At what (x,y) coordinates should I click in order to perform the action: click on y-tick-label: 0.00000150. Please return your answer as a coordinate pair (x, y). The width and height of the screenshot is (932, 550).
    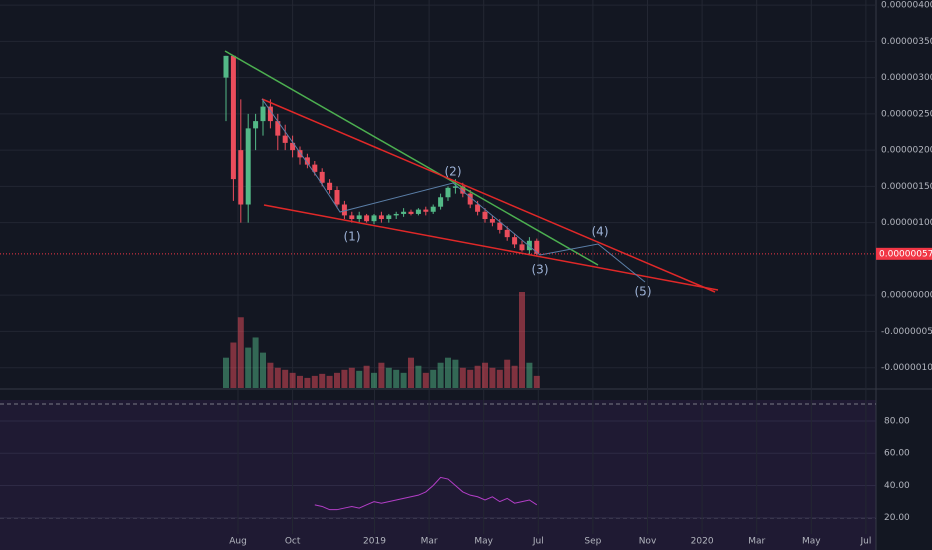
    Looking at the image, I should click on (906, 187).